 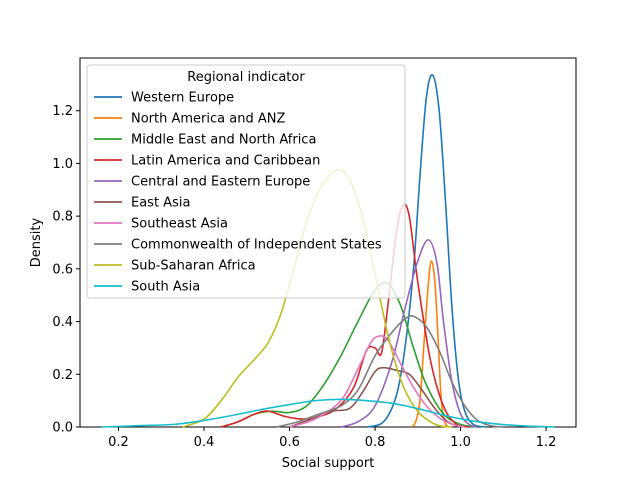 What do you see at coordinates (193, 266) in the screenshot?
I see `legend-label-sub-saharan-africa: Sub-Saharan Africa` at bounding box center [193, 266].